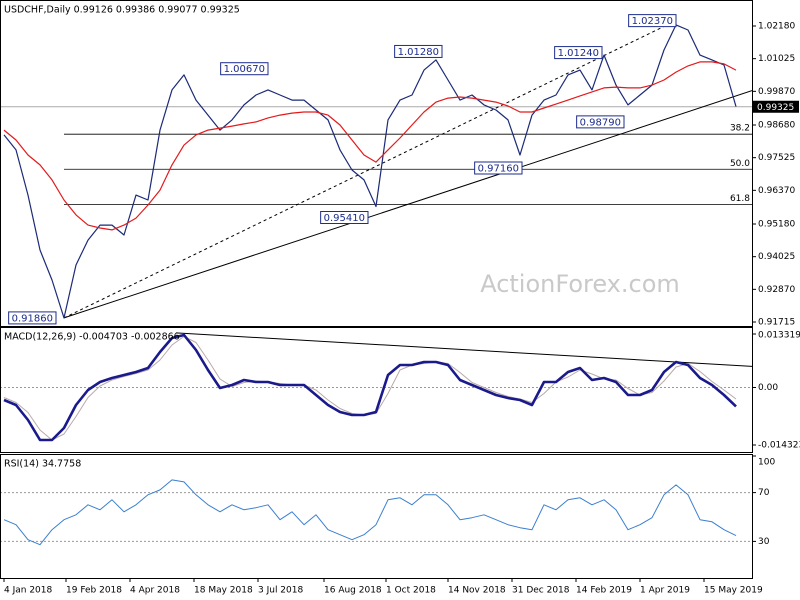 This screenshot has width=800, height=600. Describe the element at coordinates (665, 591) in the screenshot. I see `x-tick-label: 1 Apr 2019` at that location.